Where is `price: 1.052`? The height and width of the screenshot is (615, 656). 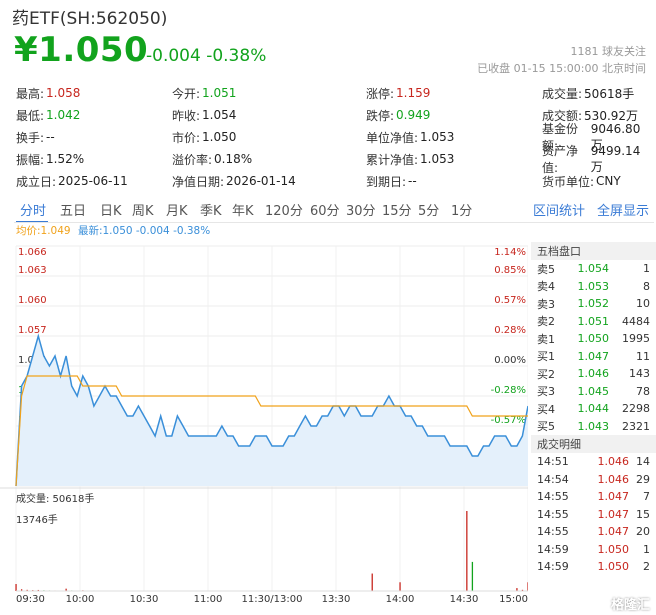
price: 1.052 is located at coordinates (593, 304).